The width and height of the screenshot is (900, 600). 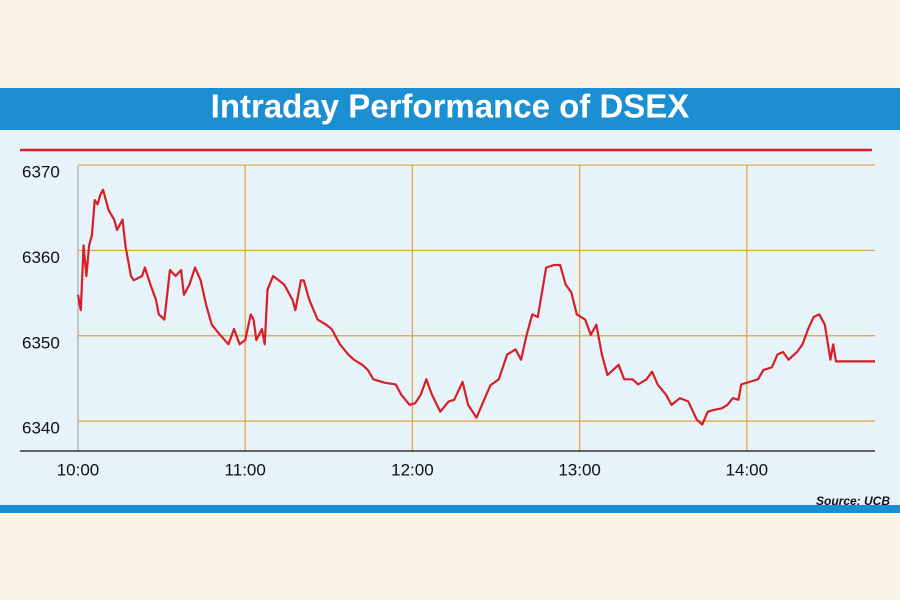 What do you see at coordinates (41, 172) in the screenshot?
I see `y-tick-label: 6370` at bounding box center [41, 172].